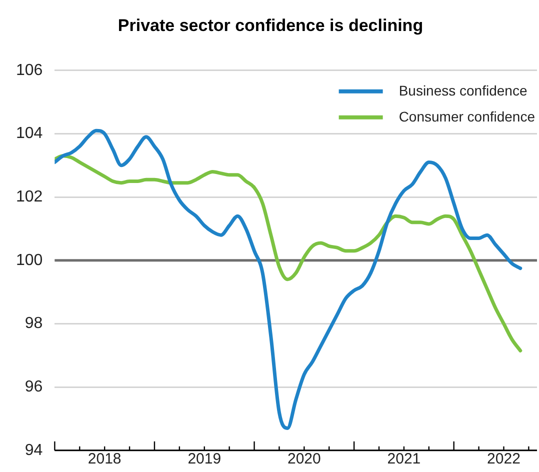  What do you see at coordinates (463, 90) in the screenshot?
I see `legend-label: Business confidence` at bounding box center [463, 90].